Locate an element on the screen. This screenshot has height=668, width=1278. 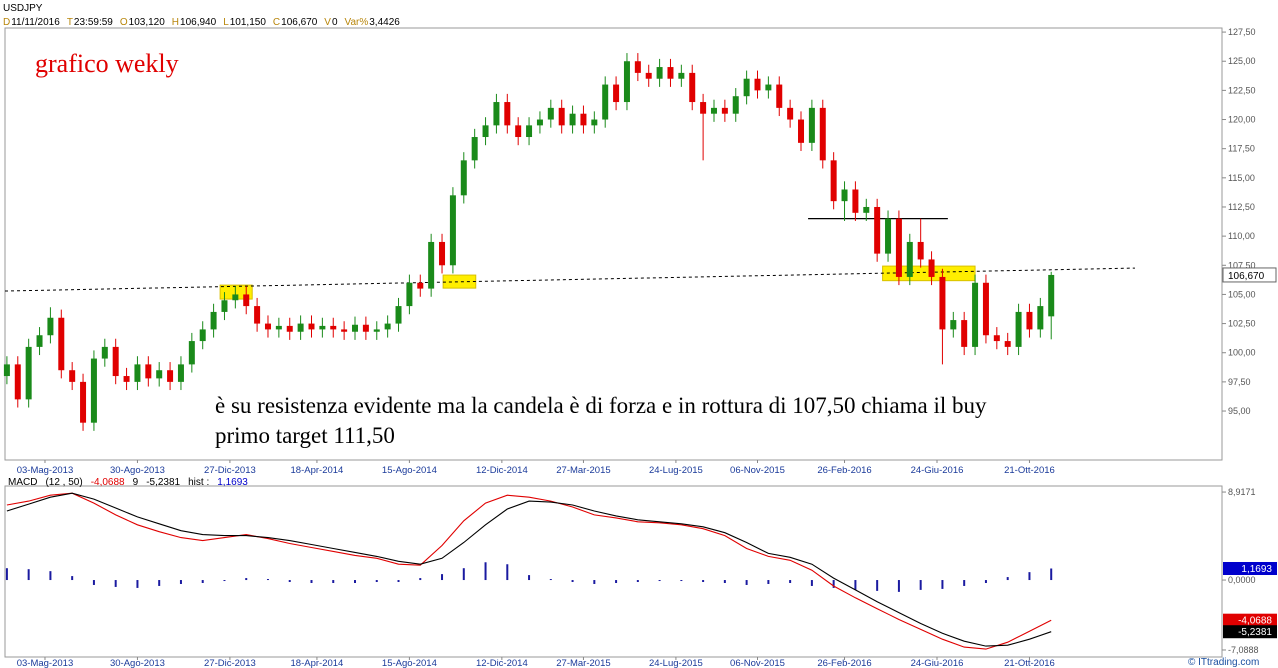
macd-header-item: 9 is located at coordinates (136, 482).